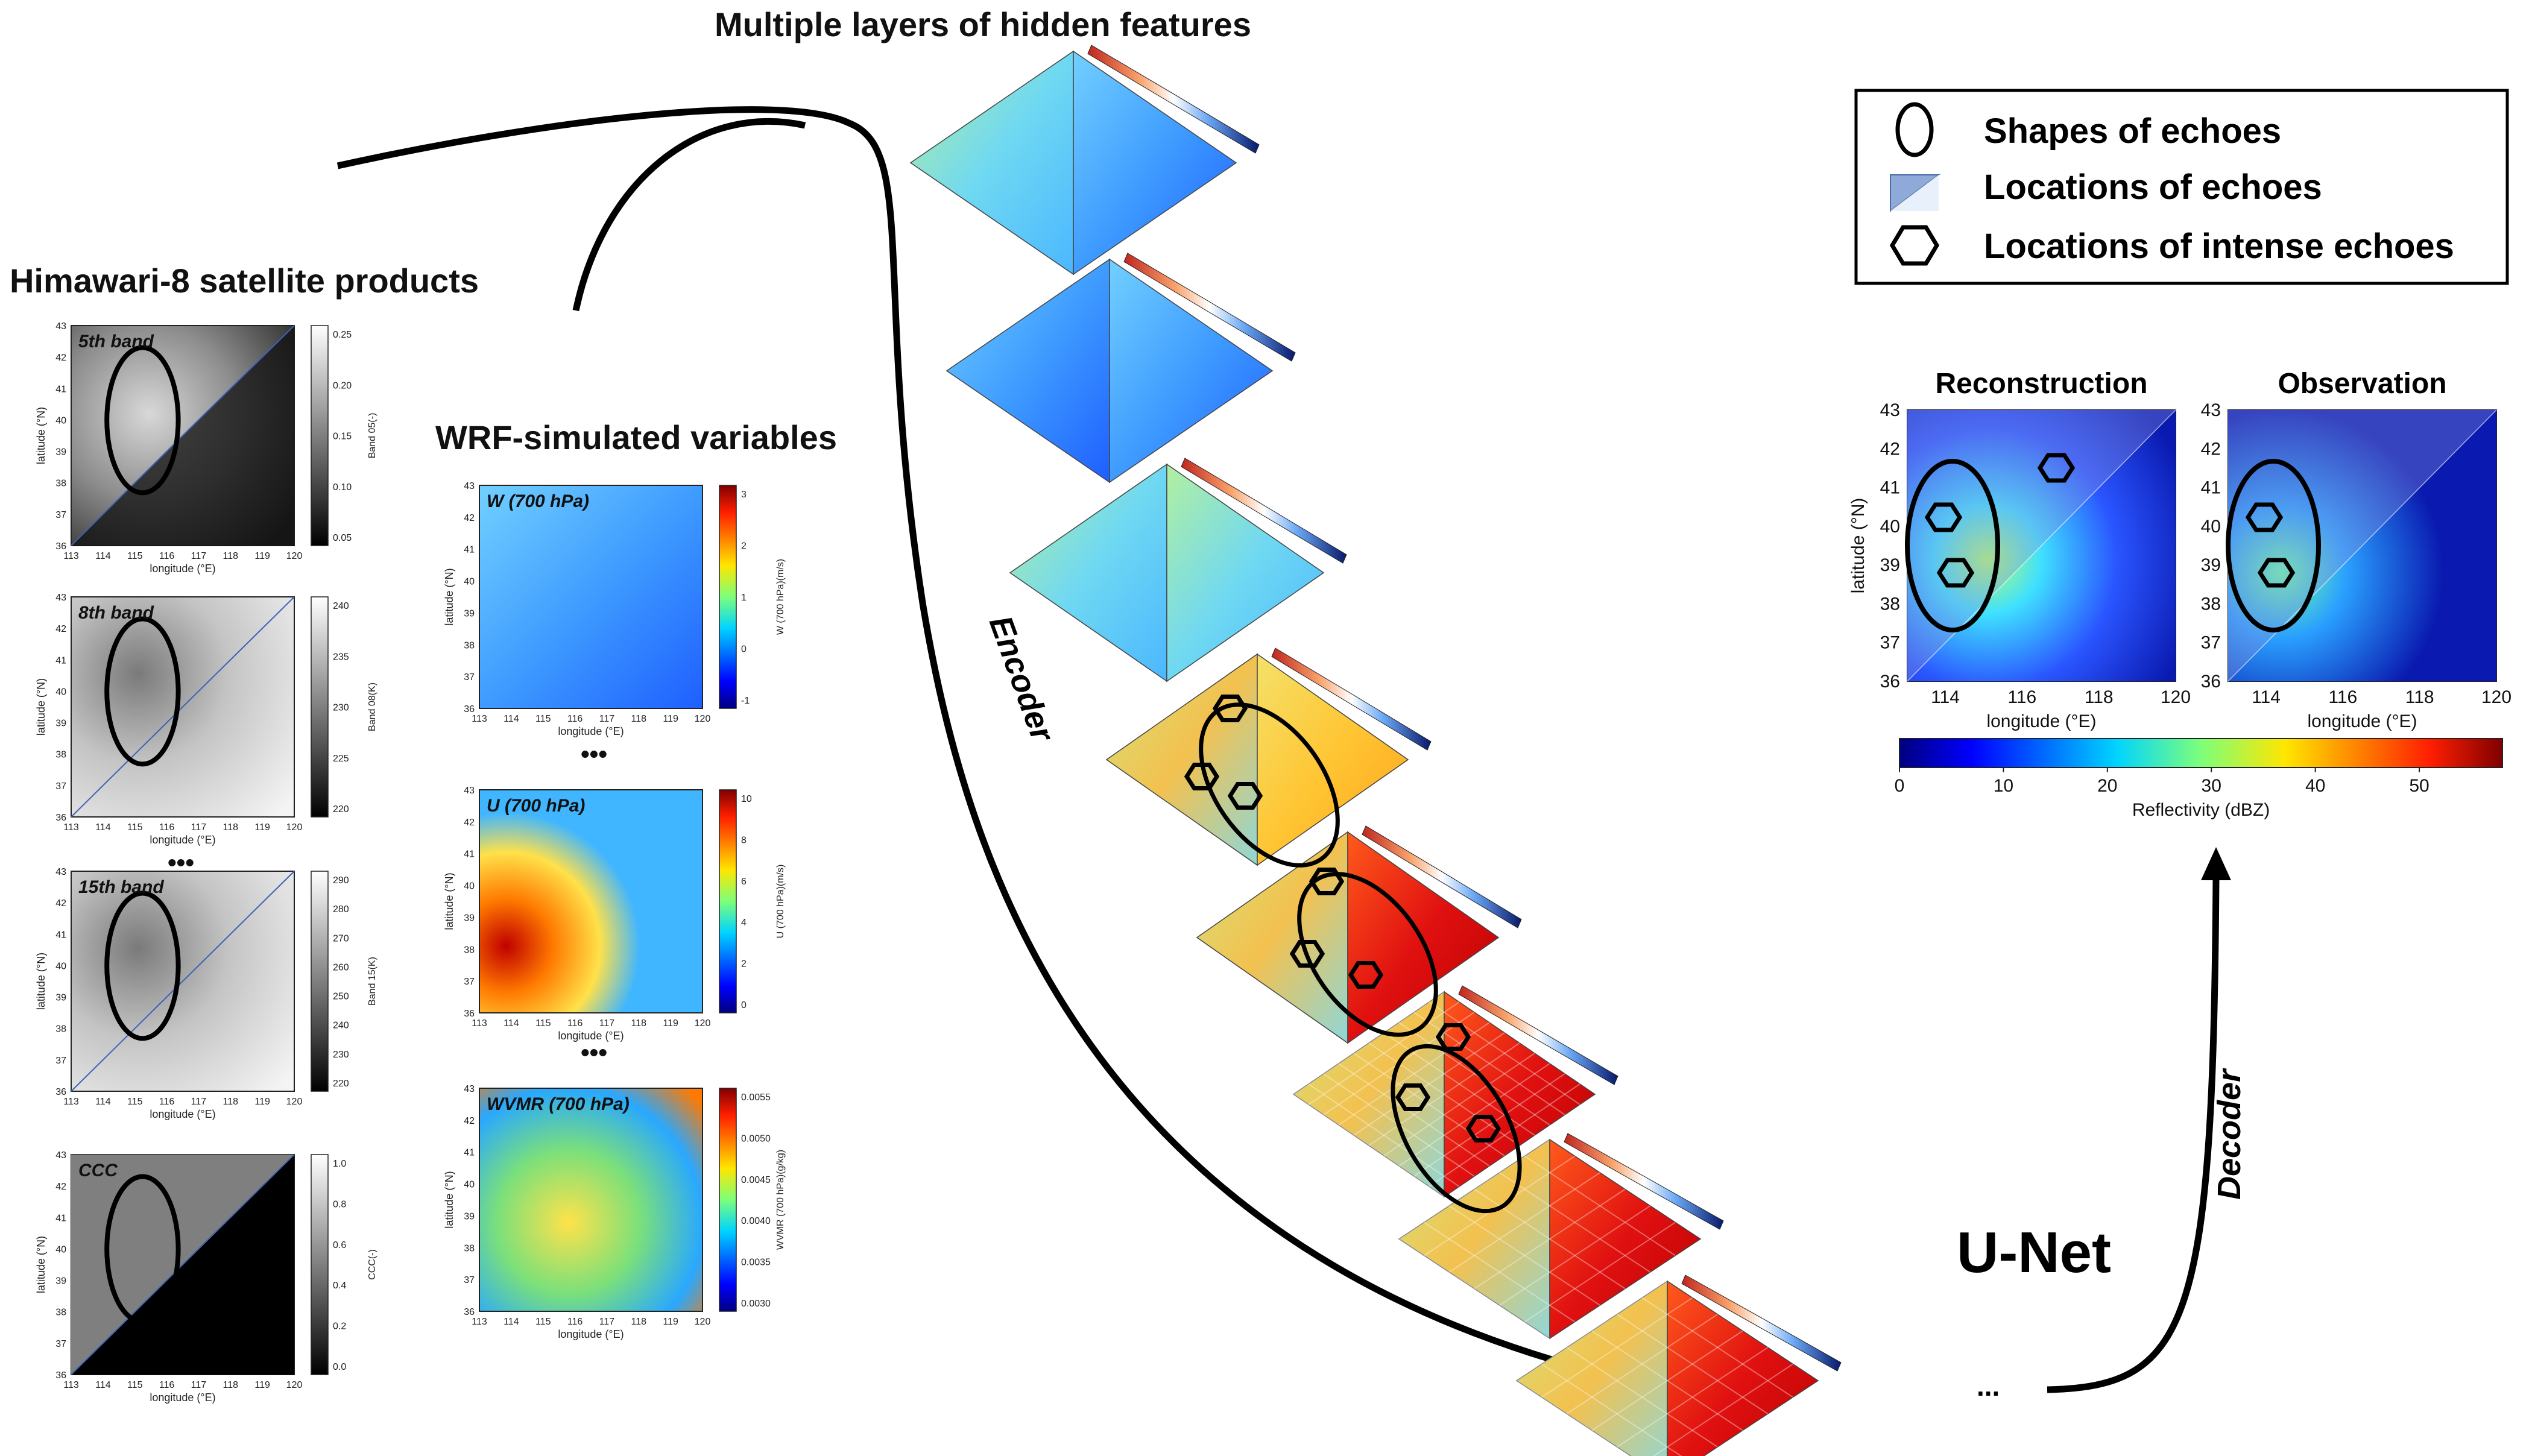 This screenshot has width=2529, height=1456. Describe the element at coordinates (591, 597) in the screenshot. I see `wrf-1-map` at that location.